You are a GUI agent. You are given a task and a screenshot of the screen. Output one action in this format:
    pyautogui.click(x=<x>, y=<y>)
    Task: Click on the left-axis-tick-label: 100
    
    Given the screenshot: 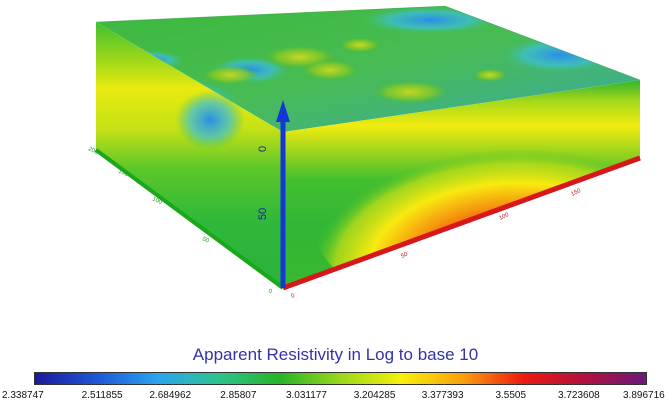 What is the action you would take?
    pyautogui.click(x=157, y=201)
    